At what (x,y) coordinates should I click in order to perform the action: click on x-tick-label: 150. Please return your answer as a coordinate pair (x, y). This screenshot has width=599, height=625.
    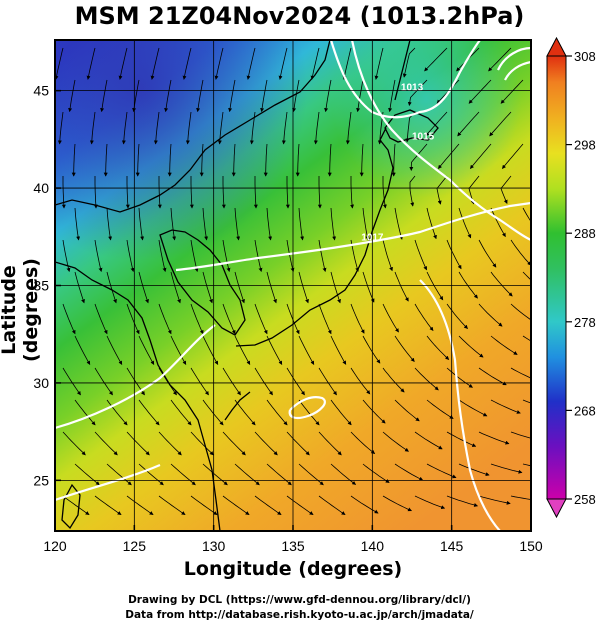
    Looking at the image, I should click on (531, 546).